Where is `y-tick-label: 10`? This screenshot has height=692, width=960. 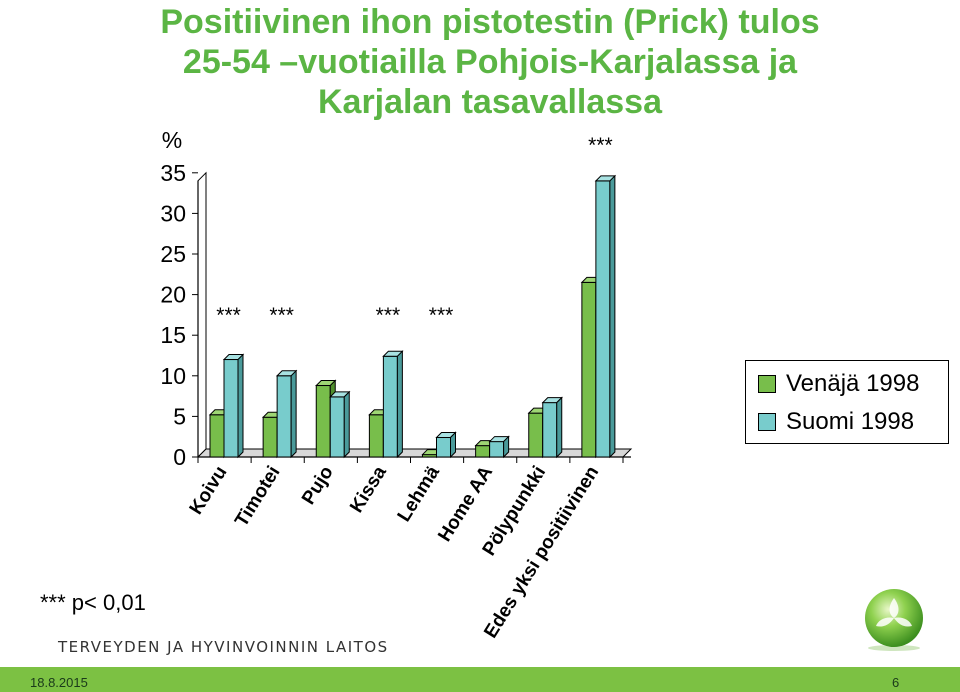
y-tick-label: 10 is located at coordinates (173, 376).